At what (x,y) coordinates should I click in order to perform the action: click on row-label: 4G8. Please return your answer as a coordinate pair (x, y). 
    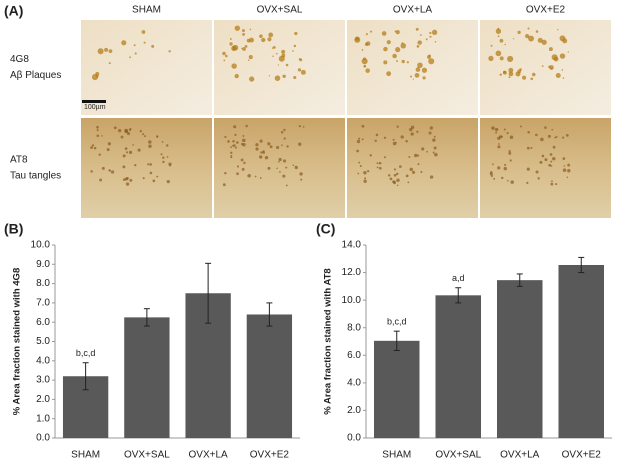
    Looking at the image, I should click on (19, 59).